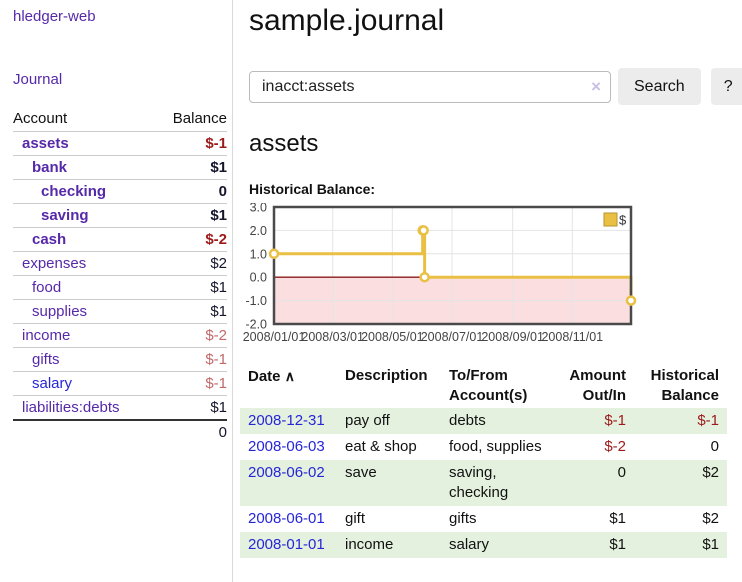 The height and width of the screenshot is (582, 742). Describe the element at coordinates (71, 407) in the screenshot. I see `account-link-liabilities-debts: liabilities:debts` at that location.